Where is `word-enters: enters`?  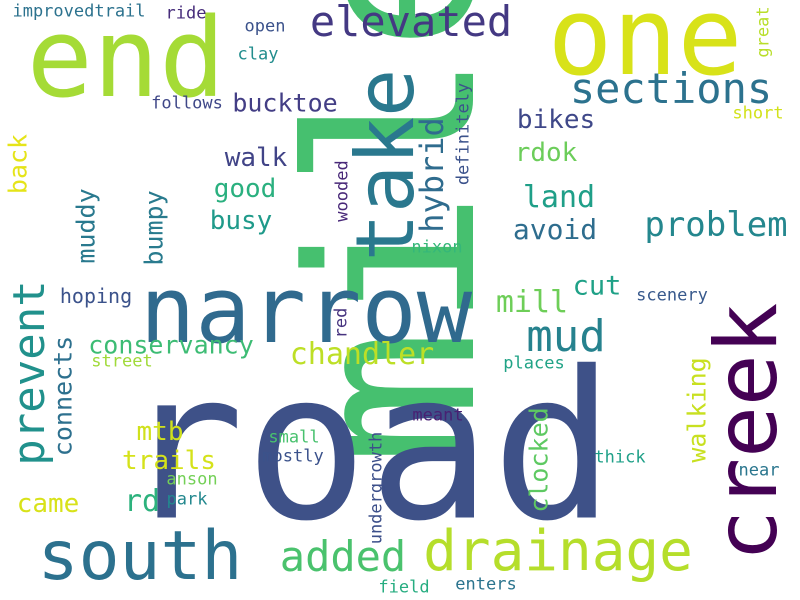
word-enters: enters is located at coordinates (486, 584).